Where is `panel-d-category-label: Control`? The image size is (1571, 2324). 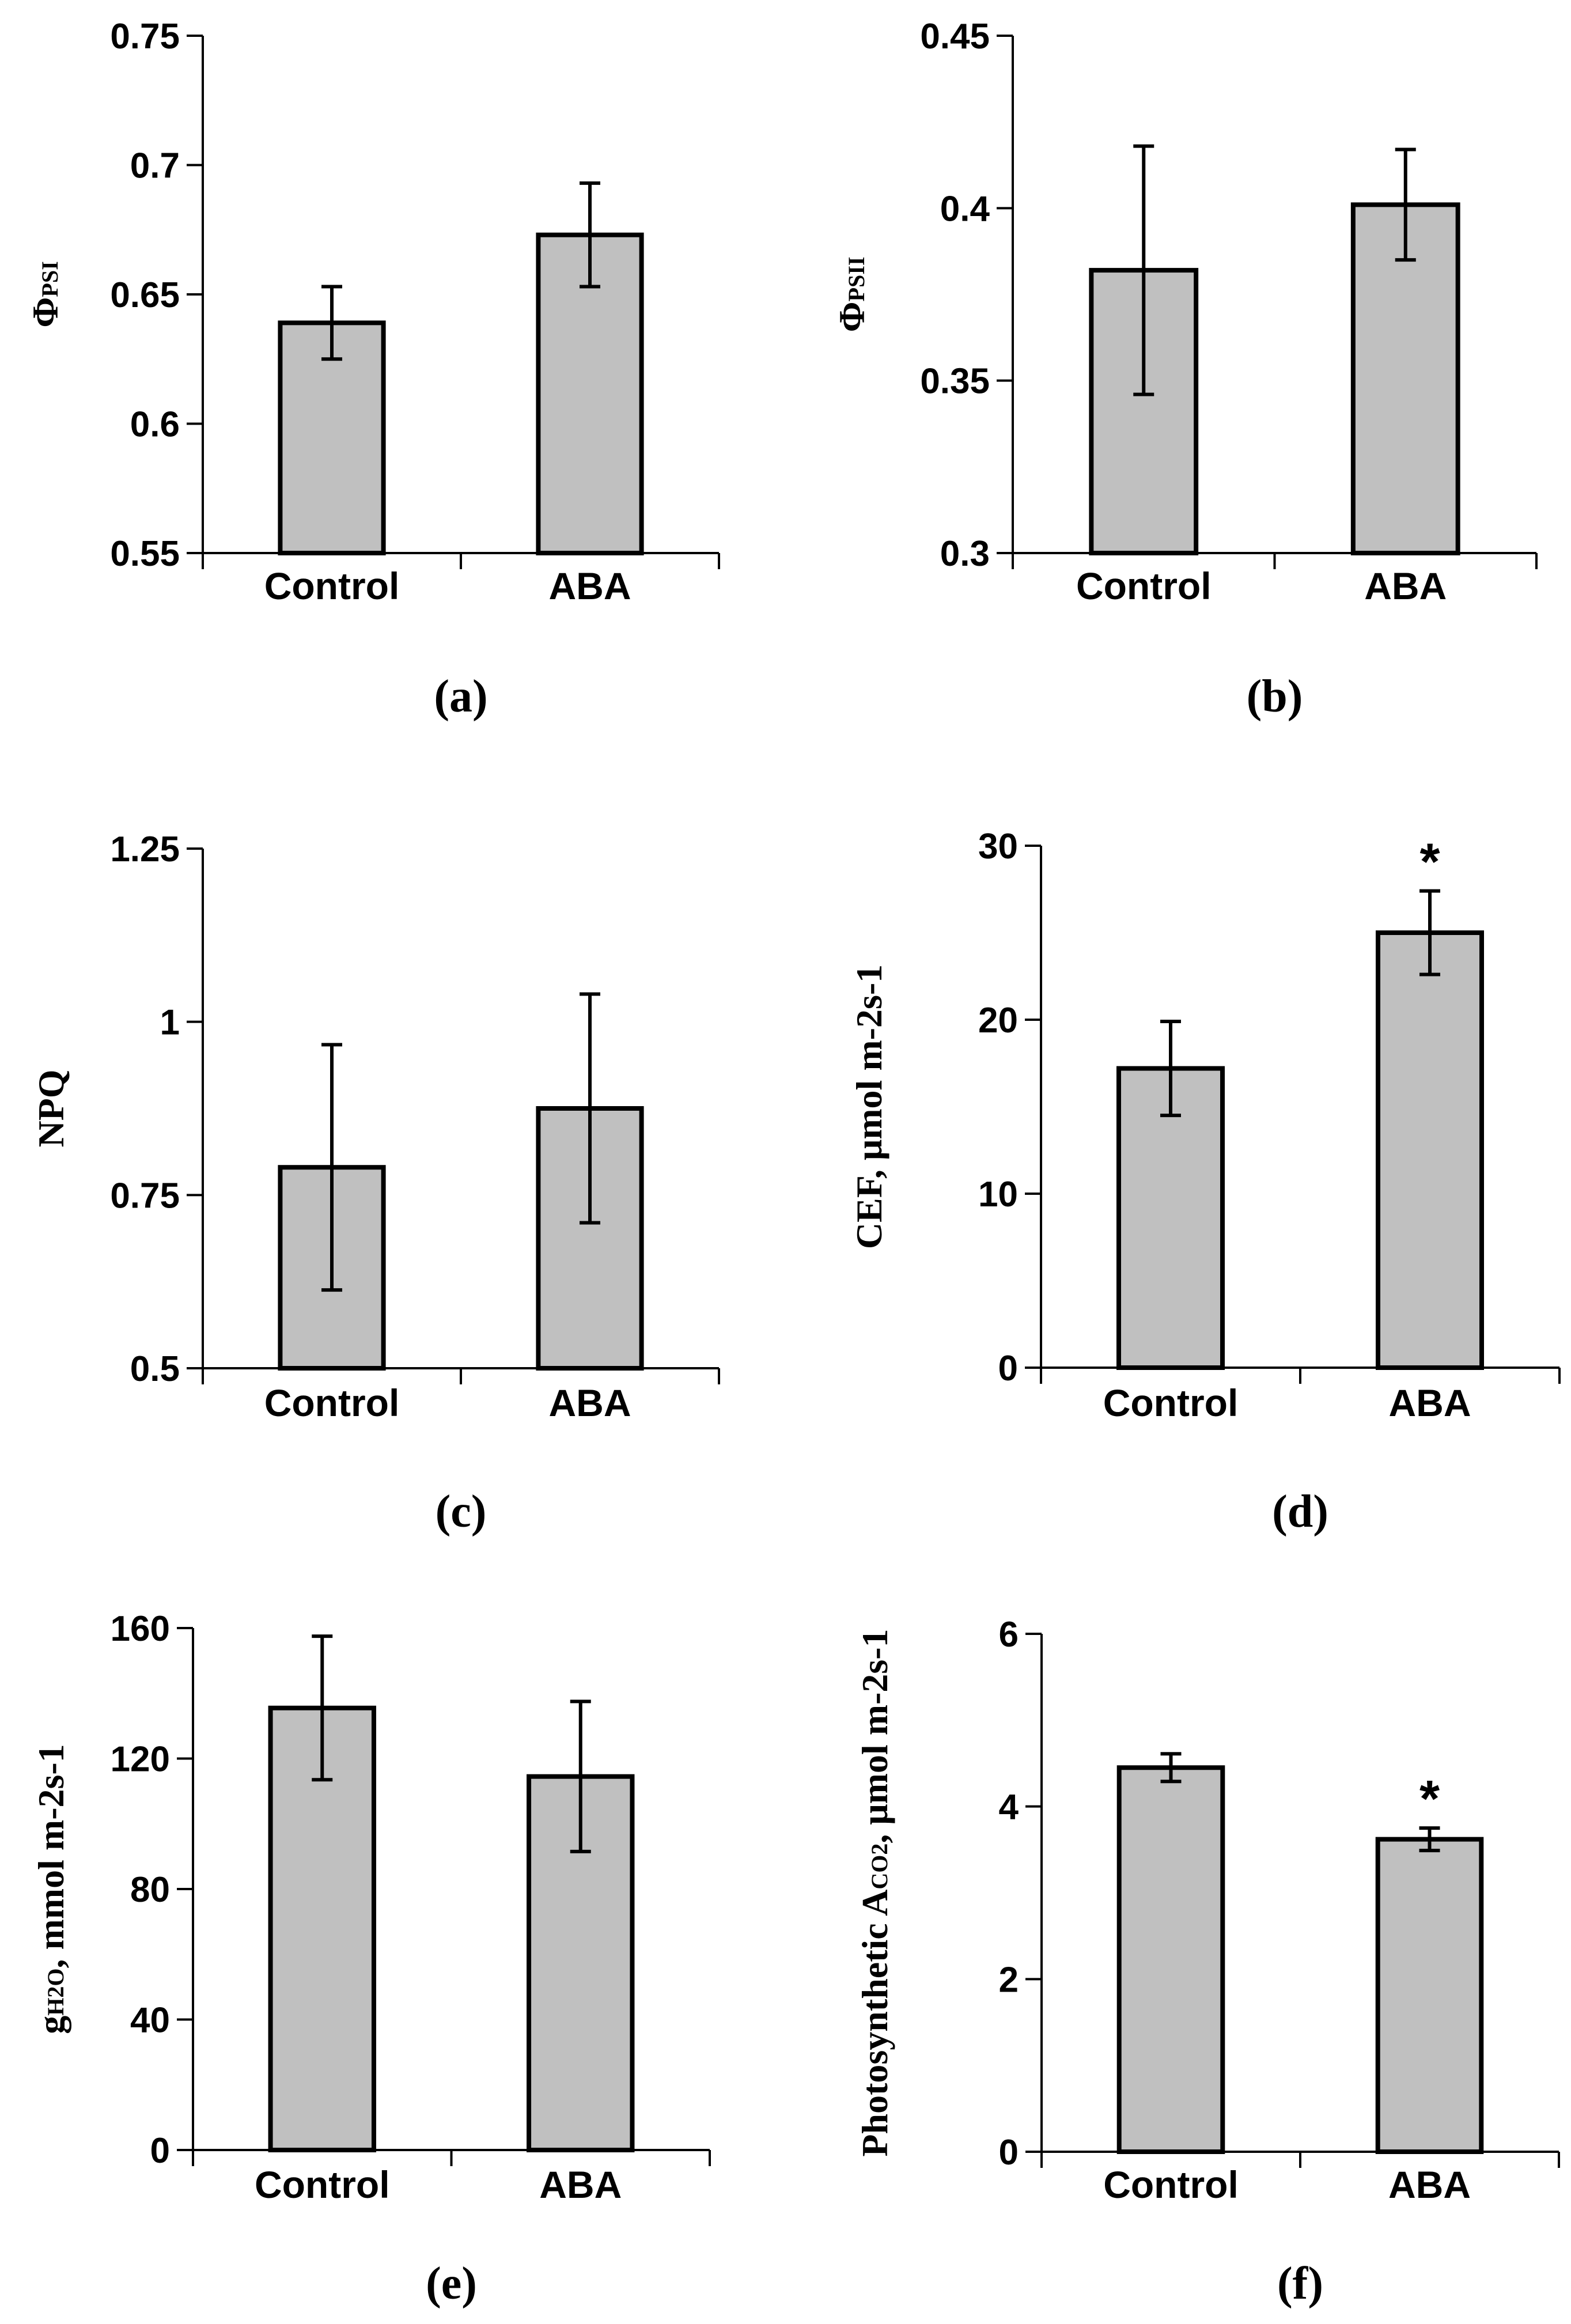
panel-d-category-label: Control is located at coordinates (1171, 1402).